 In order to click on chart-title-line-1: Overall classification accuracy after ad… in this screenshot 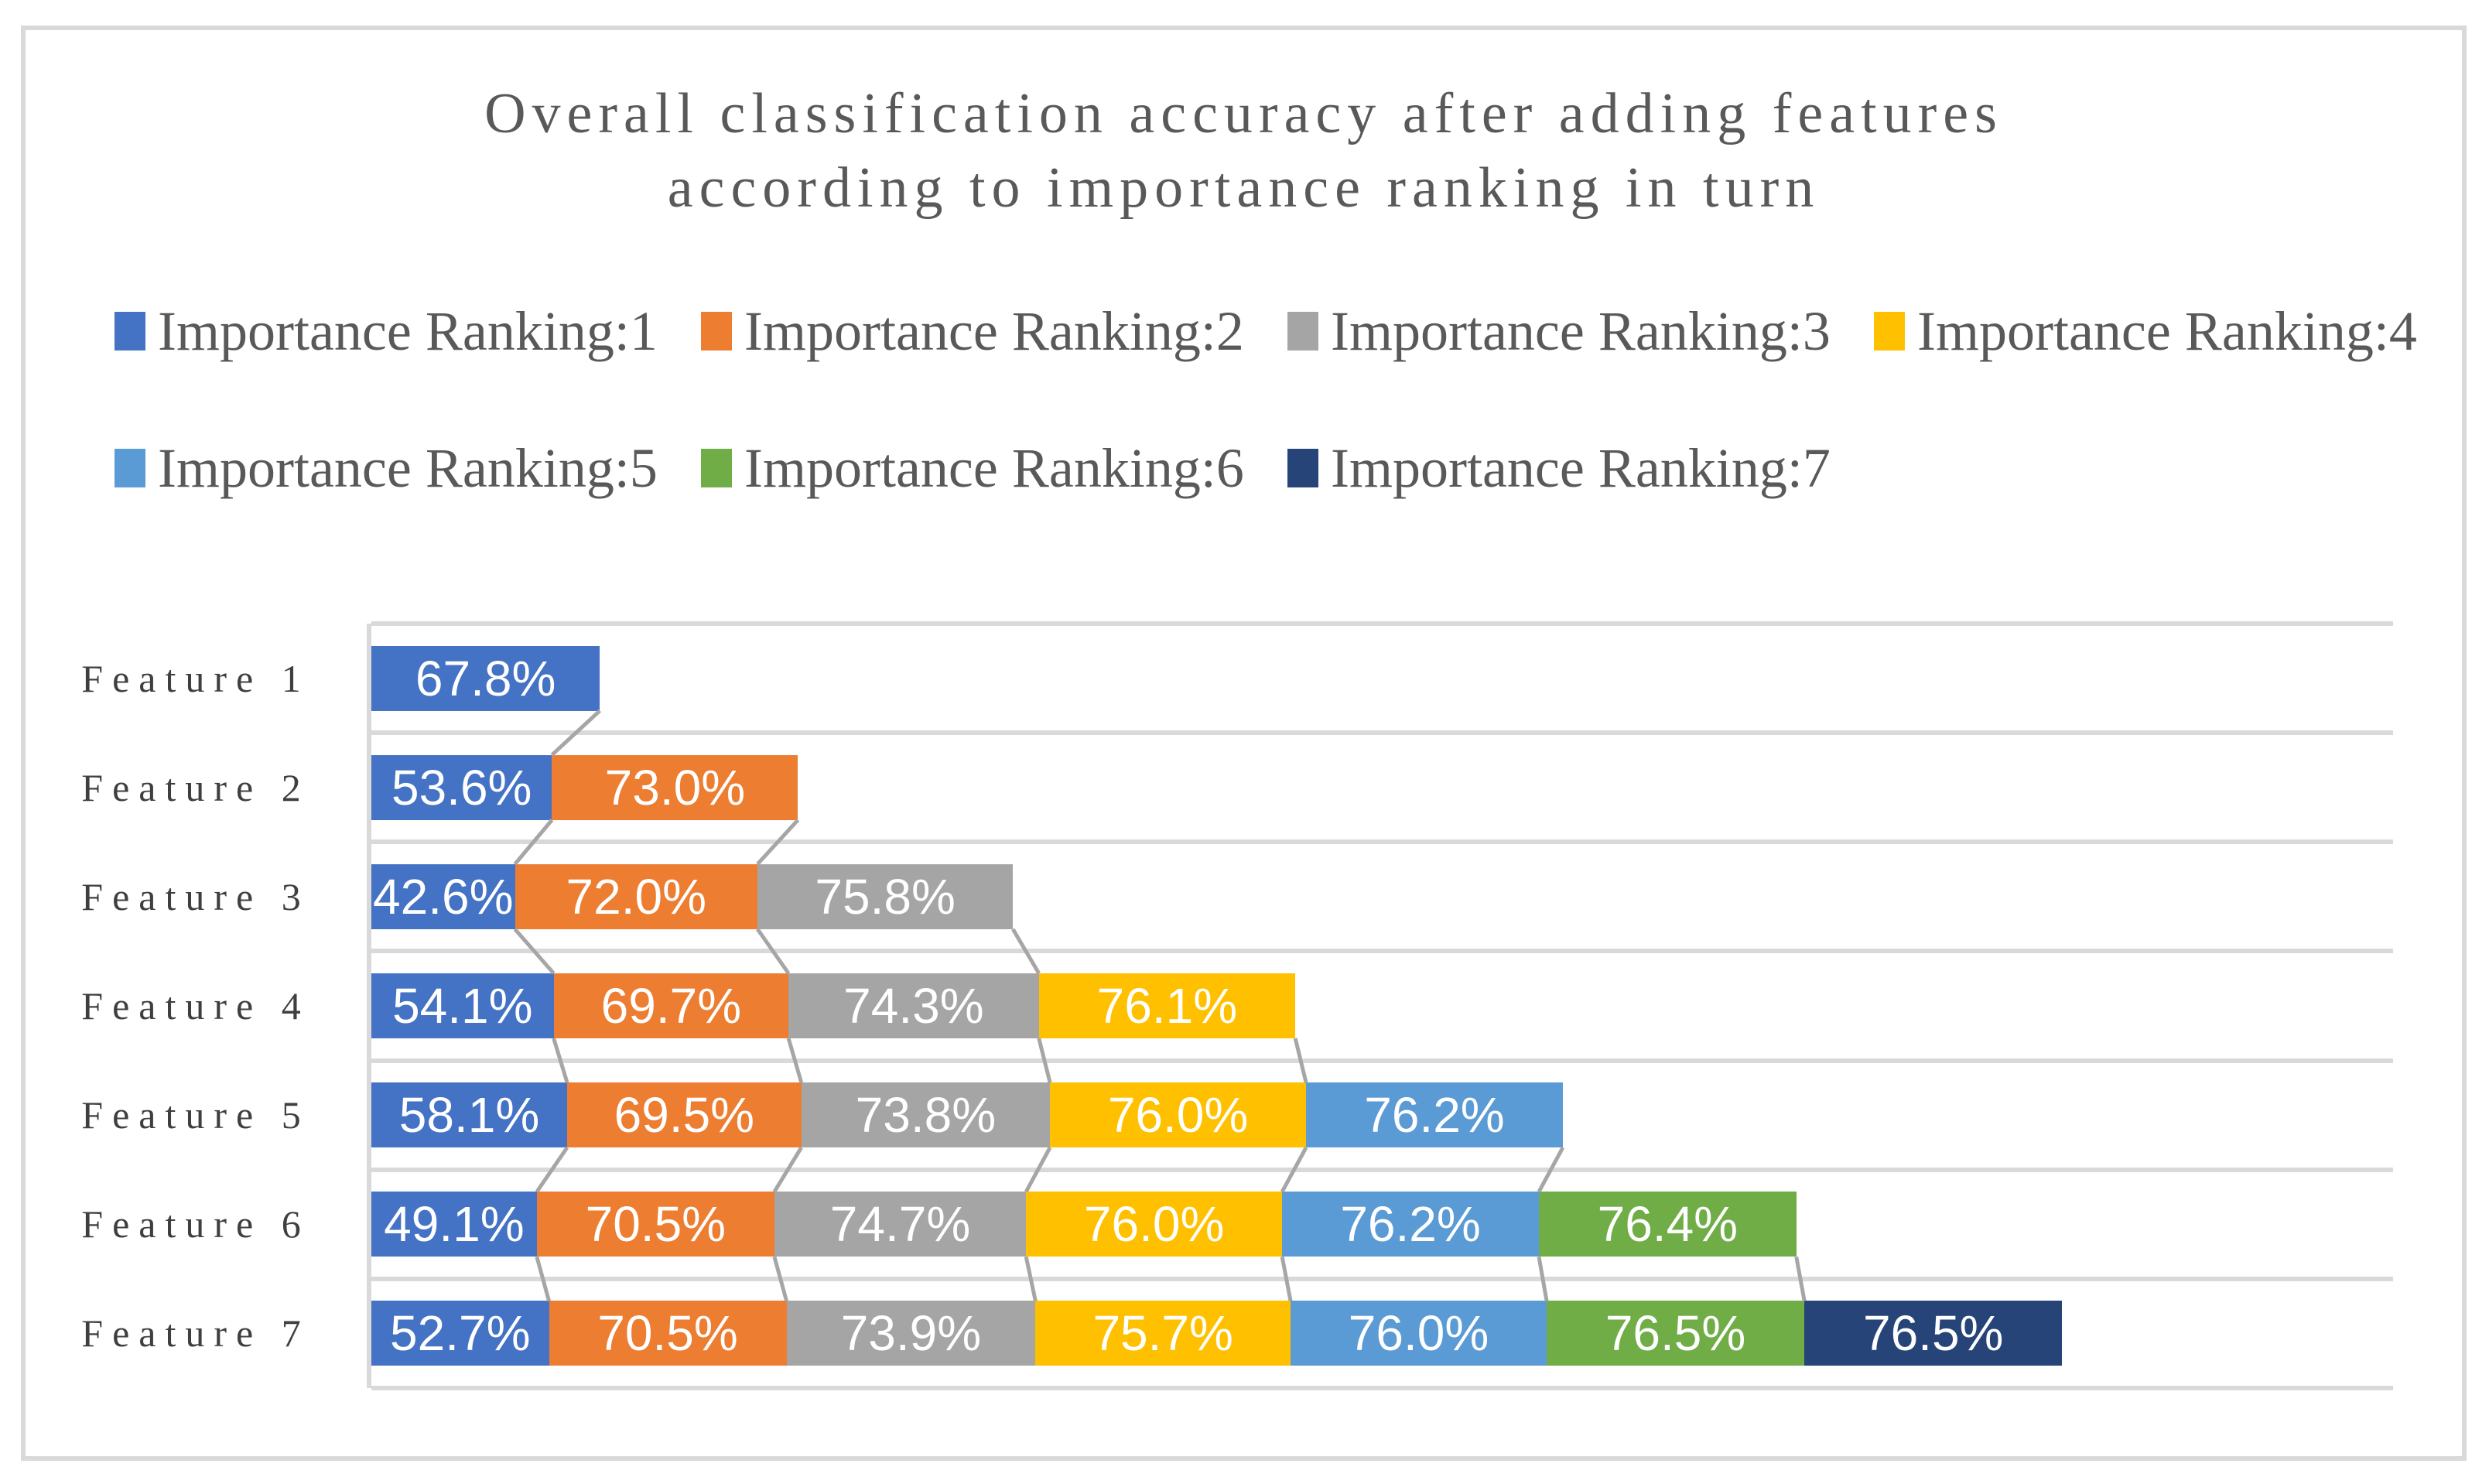, I will do `click(1243, 114)`.